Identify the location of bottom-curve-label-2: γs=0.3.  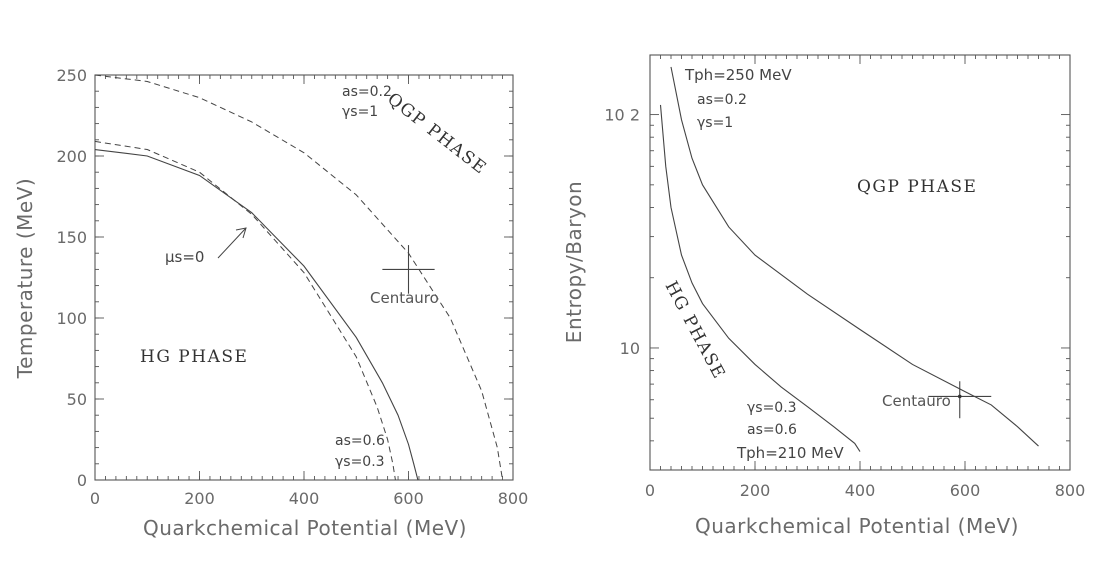
(360, 462).